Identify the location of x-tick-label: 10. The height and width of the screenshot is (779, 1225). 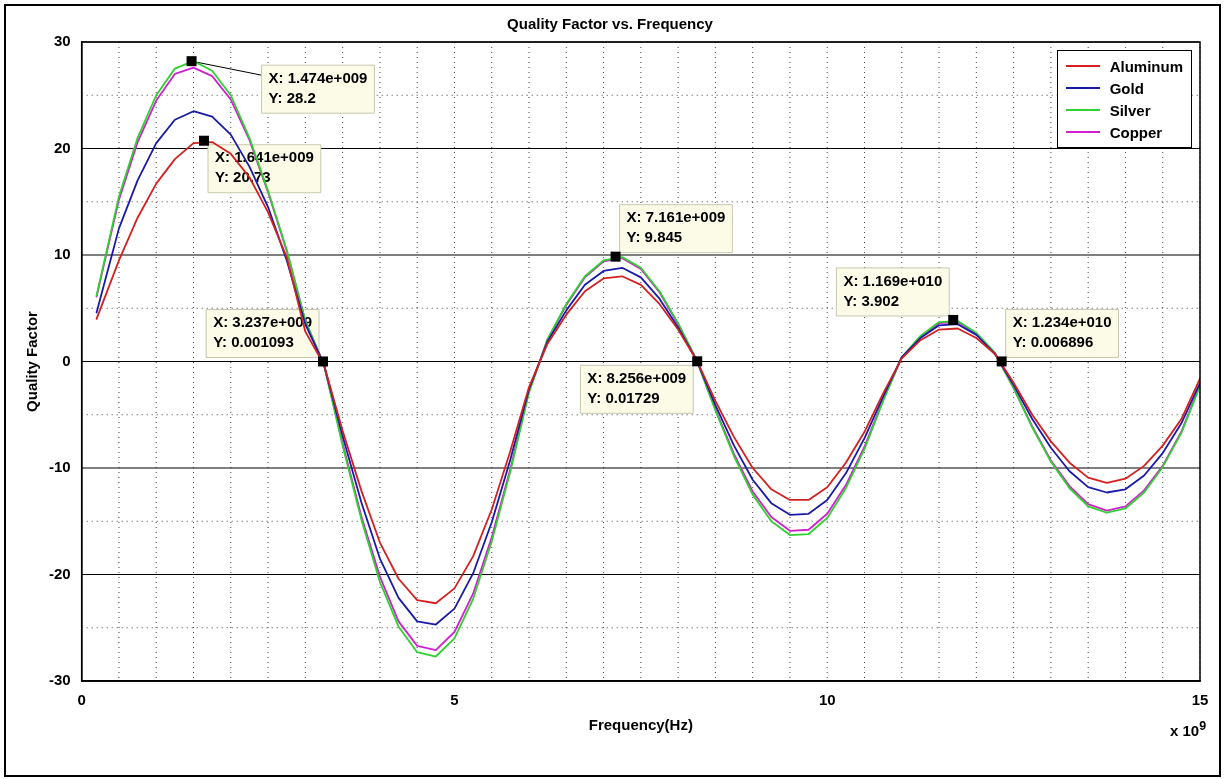
(827, 700).